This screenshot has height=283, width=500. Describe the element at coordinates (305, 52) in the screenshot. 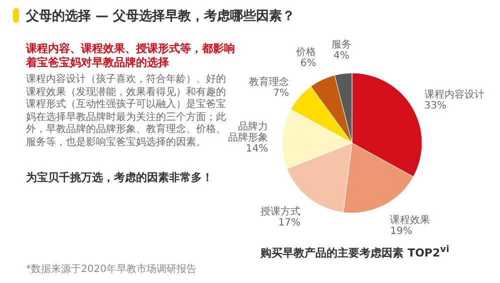

I see `slice-label: 价格` at that location.